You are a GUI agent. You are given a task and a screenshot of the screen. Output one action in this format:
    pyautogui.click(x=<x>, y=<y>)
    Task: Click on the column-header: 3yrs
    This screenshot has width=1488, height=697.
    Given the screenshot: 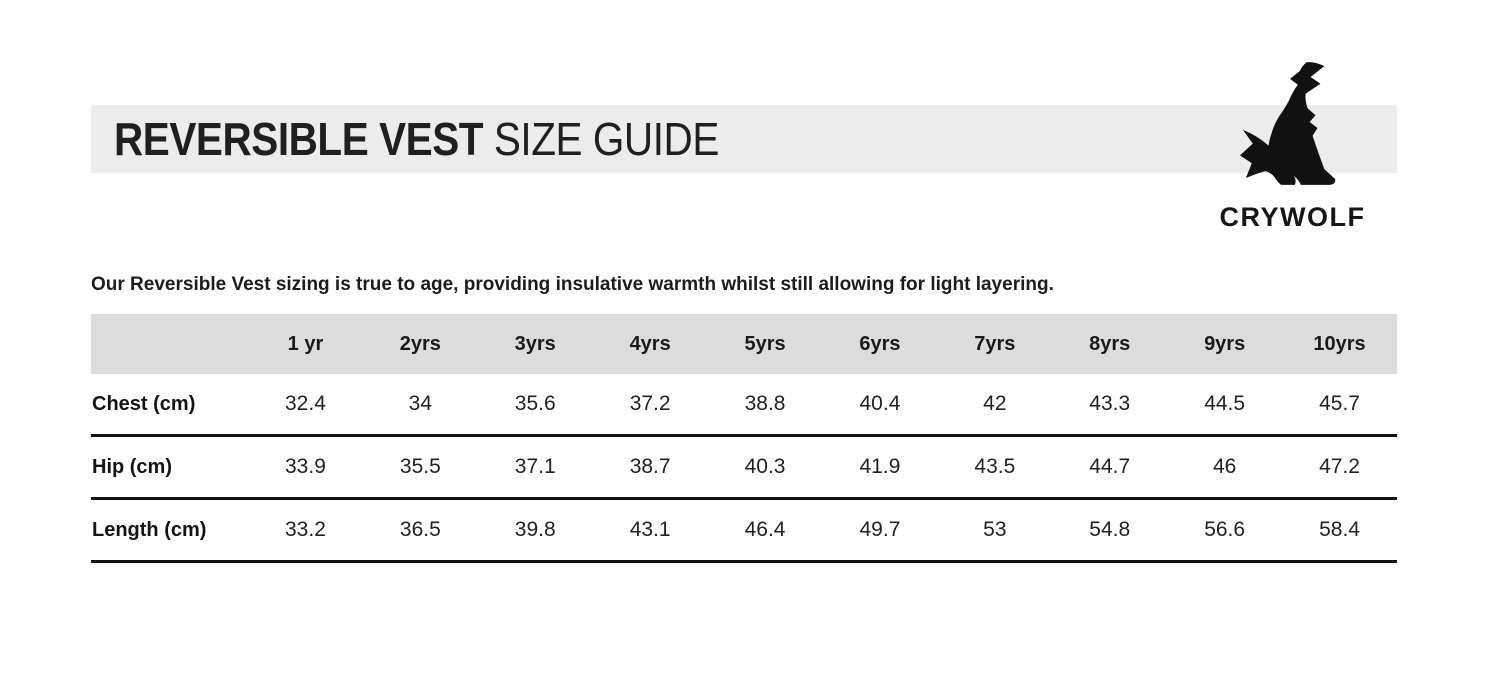 What is the action you would take?
    pyautogui.click(x=535, y=343)
    